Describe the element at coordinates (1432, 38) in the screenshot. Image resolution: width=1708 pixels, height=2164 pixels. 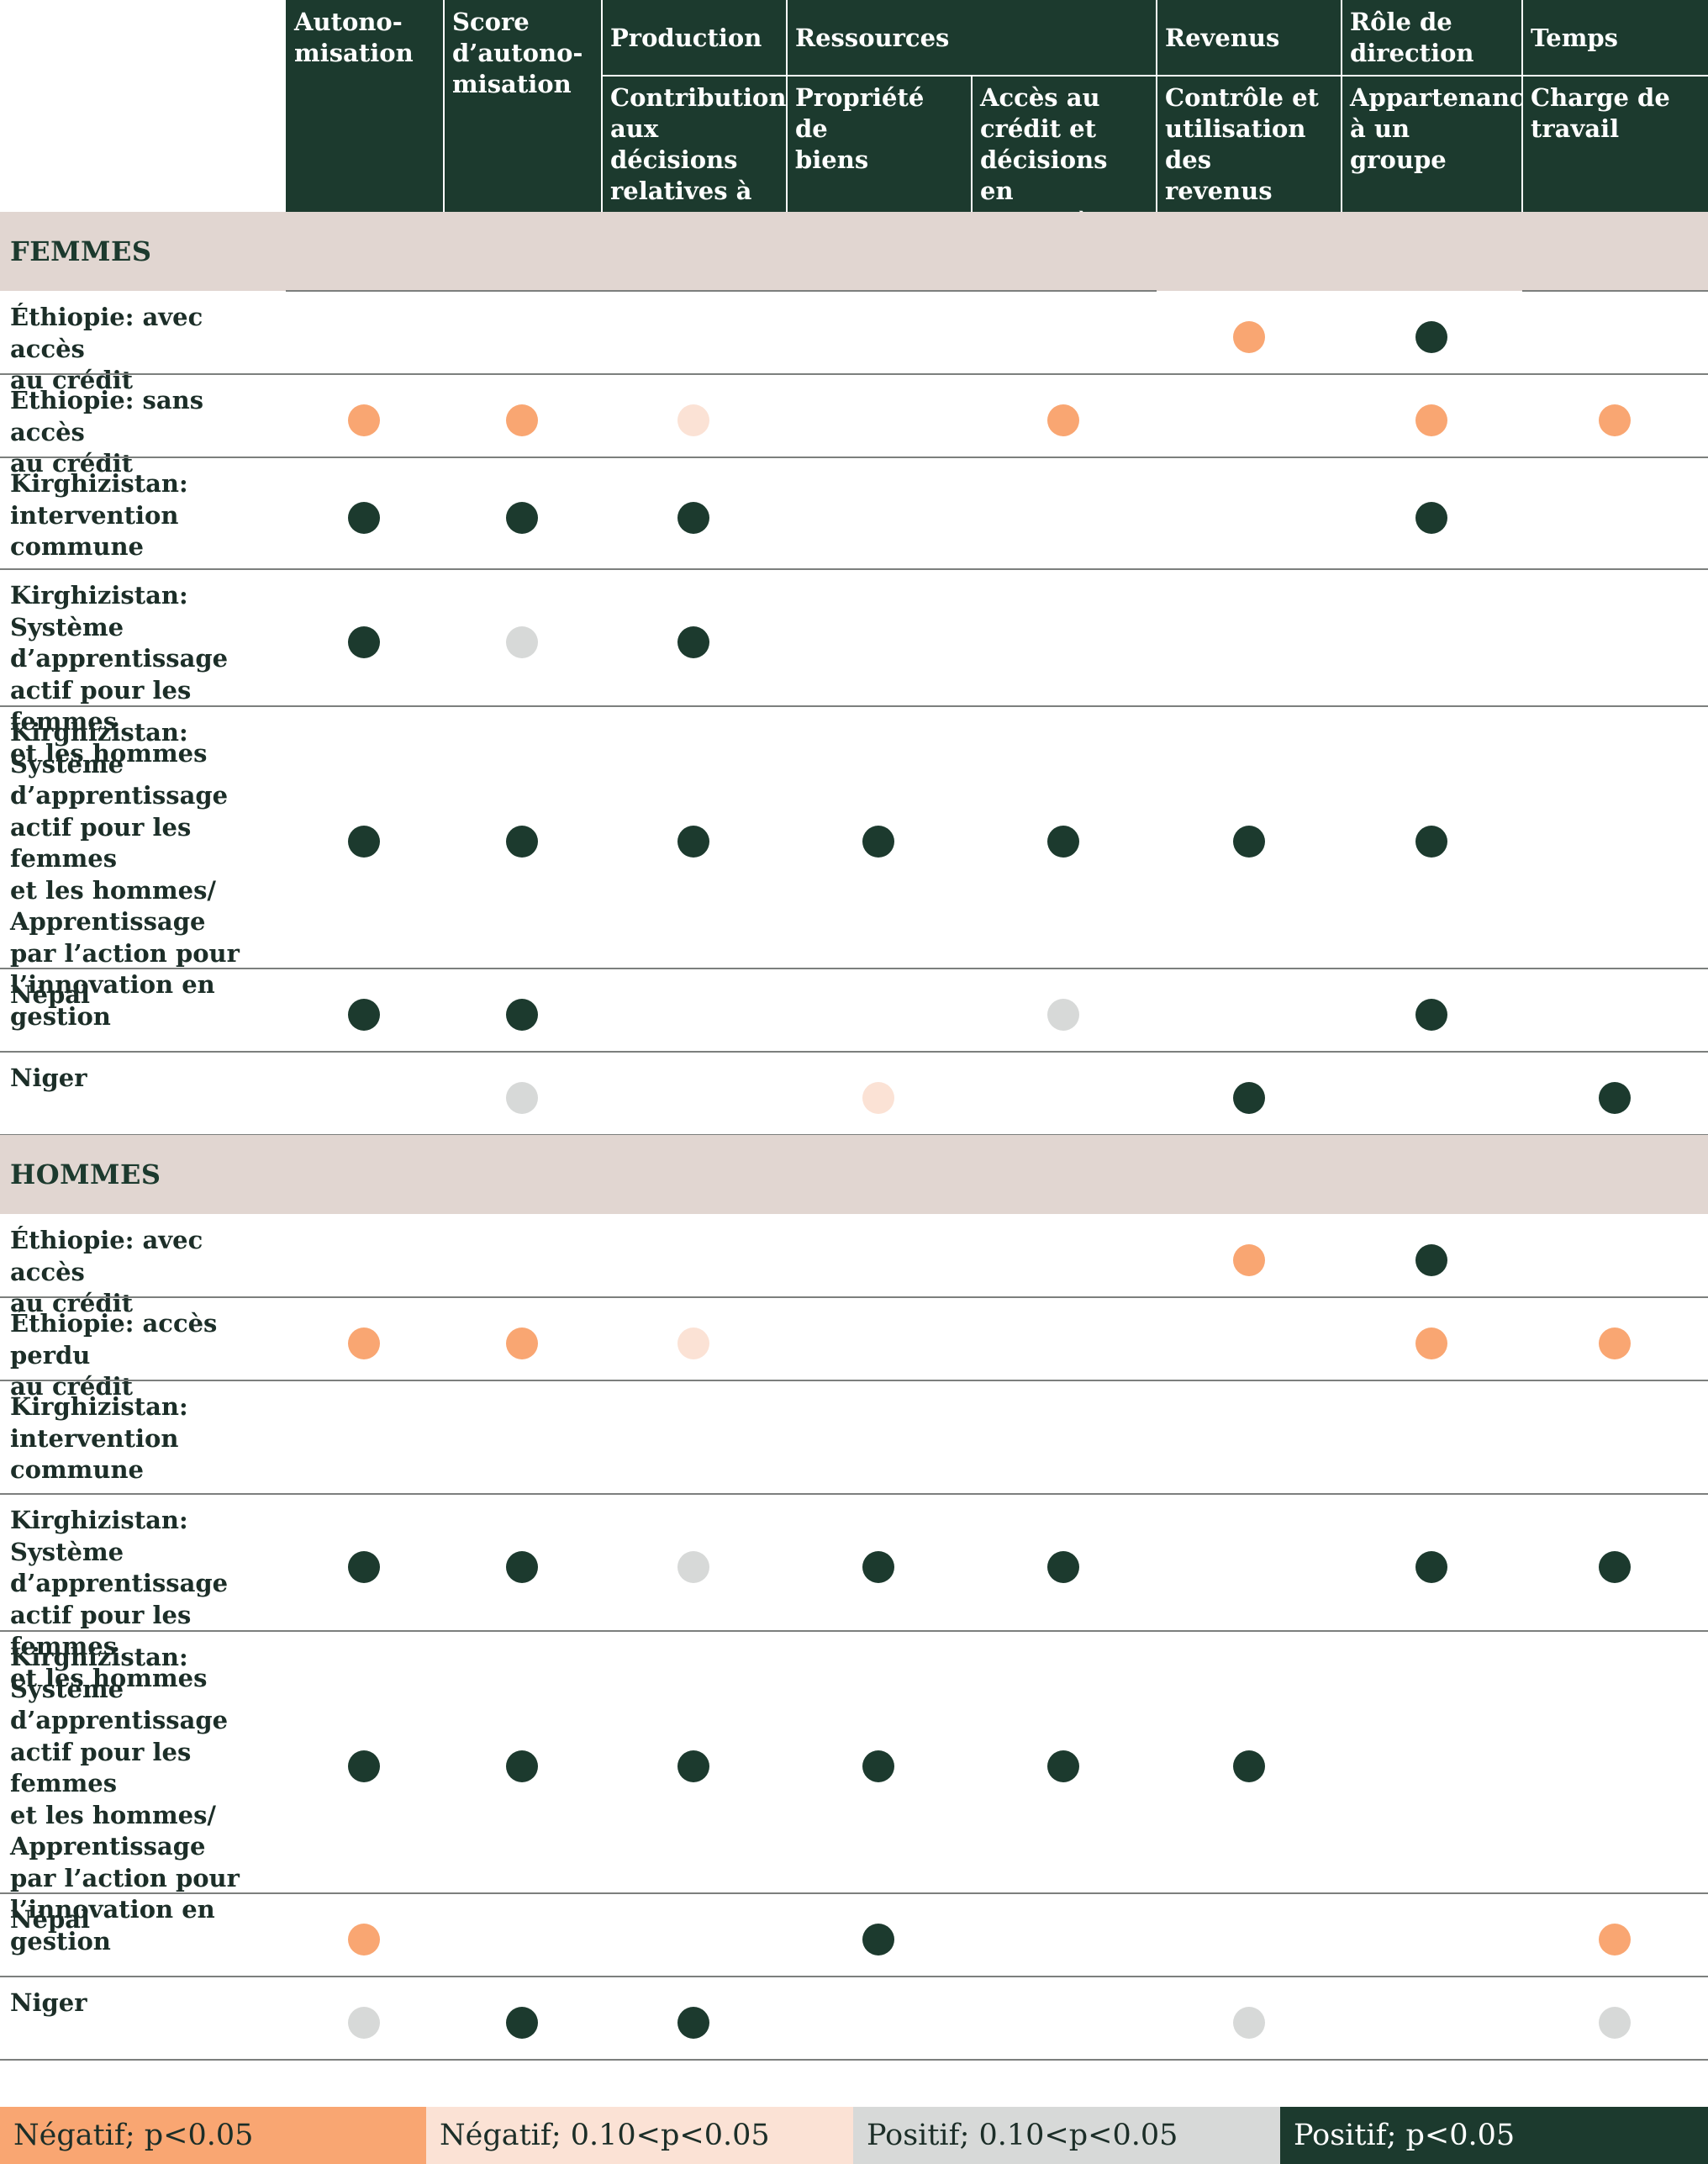
I see `header-group-role: Rôle de direction` at that location.